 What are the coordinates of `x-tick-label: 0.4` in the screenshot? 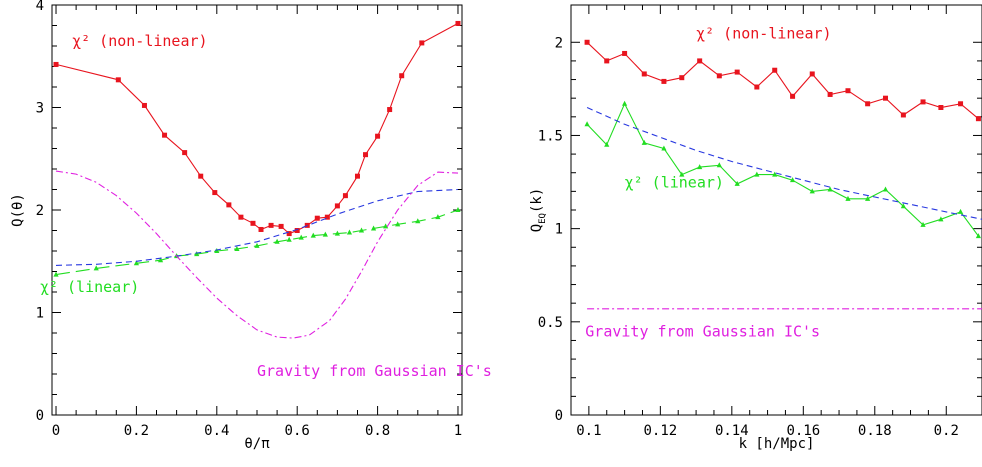 It's located at (216, 431).